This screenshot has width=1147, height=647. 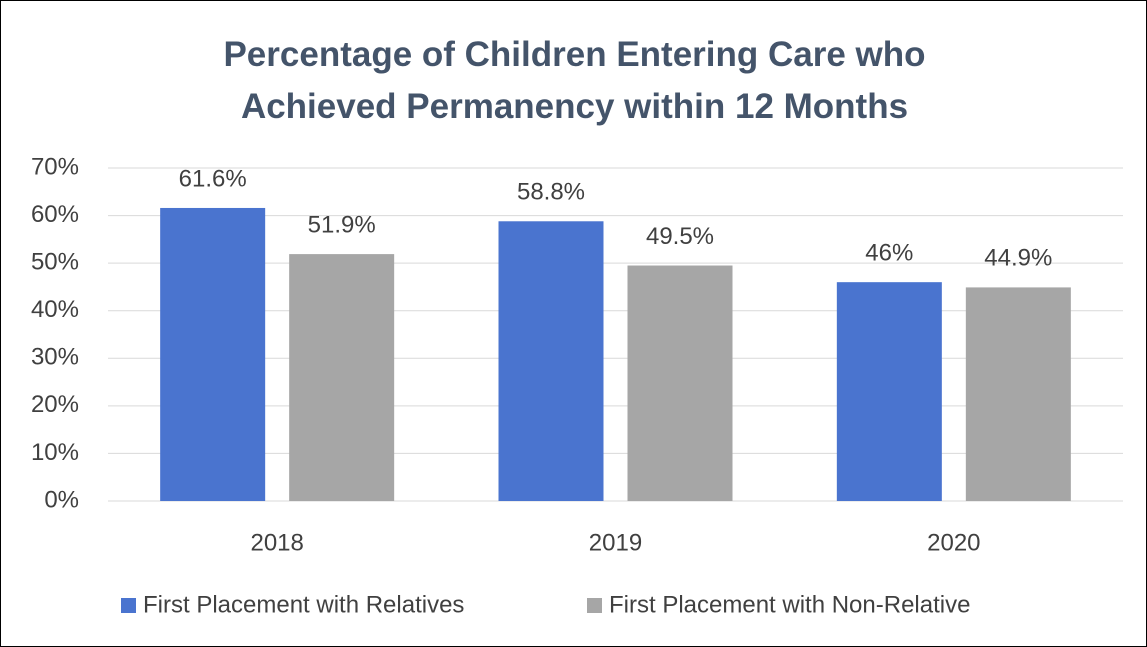 I want to click on y-tick-label: 60%, so click(x=55, y=214).